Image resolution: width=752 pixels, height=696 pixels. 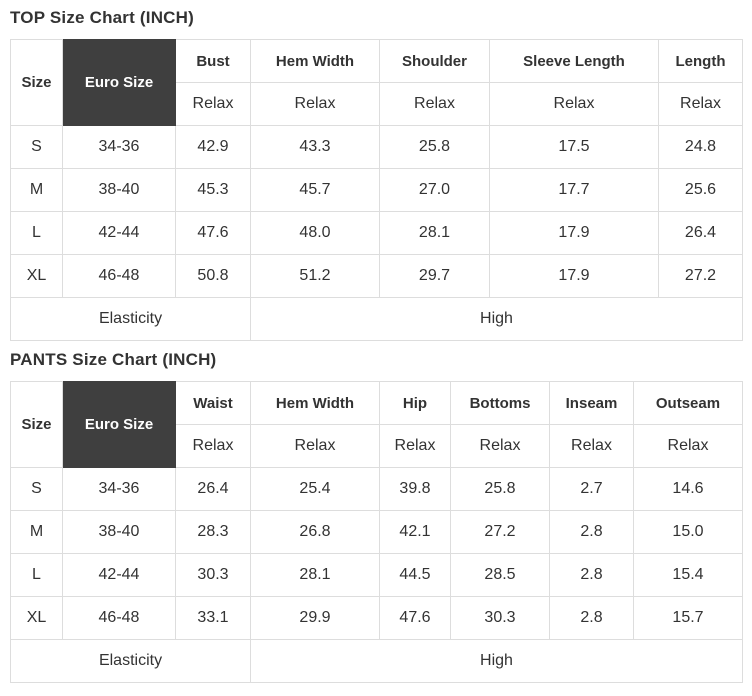 What do you see at coordinates (213, 147) in the screenshot?
I see `cell-value: 42.9` at bounding box center [213, 147].